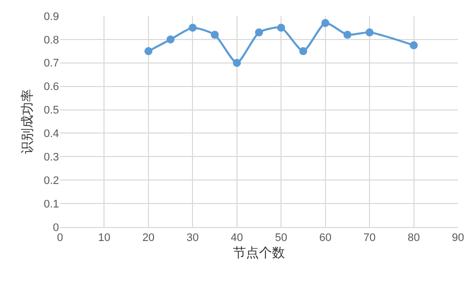 The width and height of the screenshot is (474, 297). I want to click on y-tick-label: 0.1, so click(51, 204).